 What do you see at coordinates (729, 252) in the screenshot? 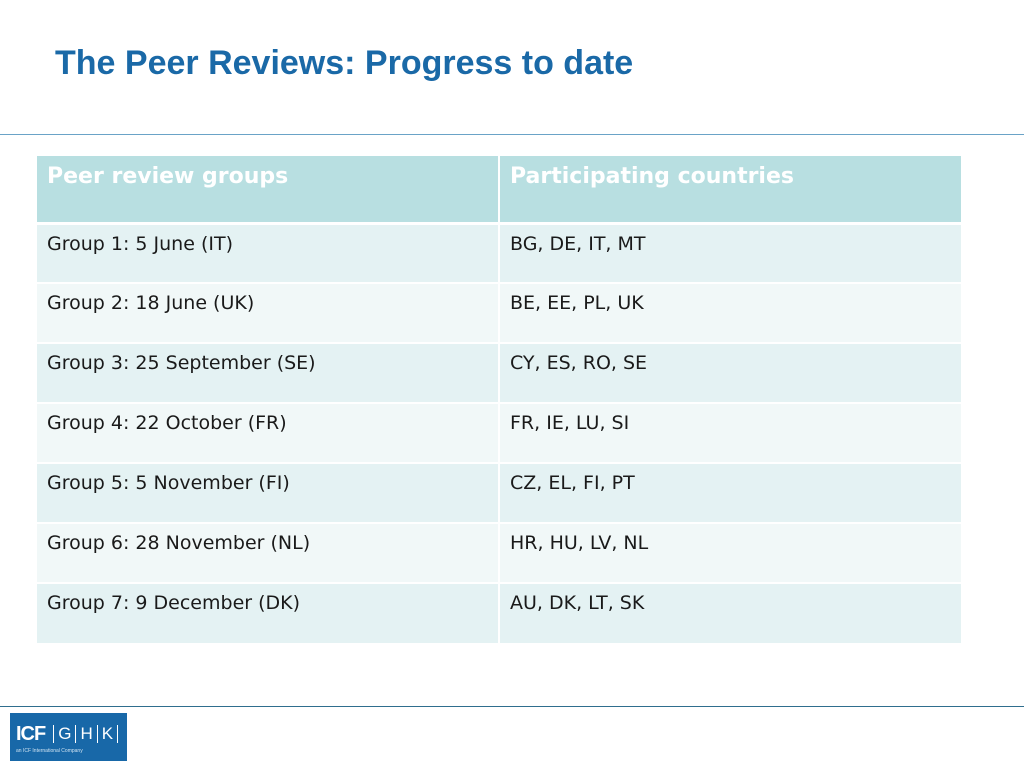
I see `countries-cell: BG, DE, IT, MT` at bounding box center [729, 252].